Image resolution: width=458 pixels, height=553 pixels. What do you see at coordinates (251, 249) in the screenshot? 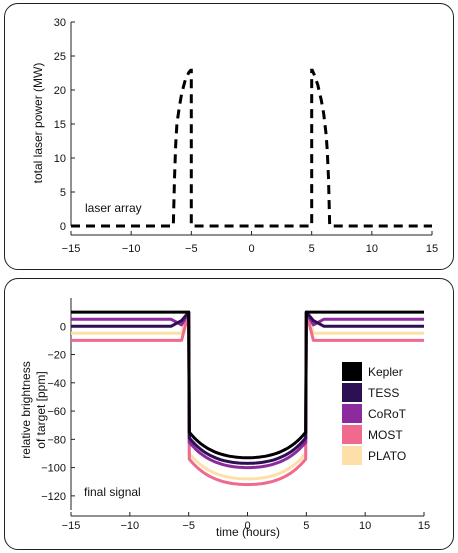
I see `top-x-tick-label: 0` at bounding box center [251, 249].